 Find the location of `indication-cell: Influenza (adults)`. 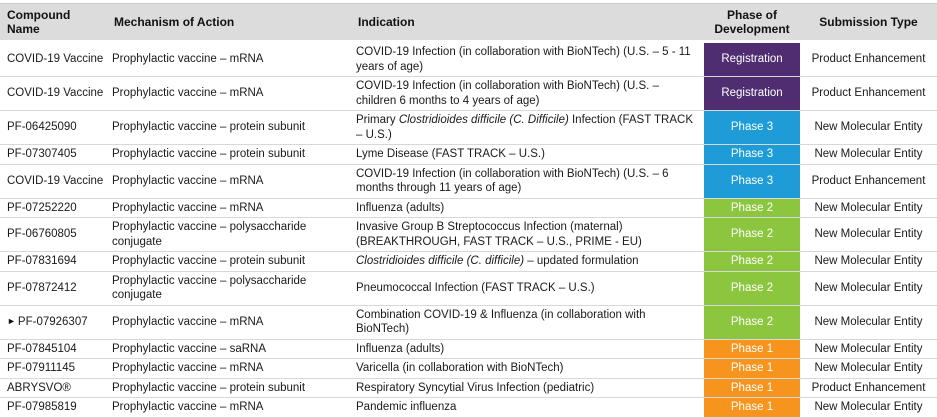

indication-cell: Influenza (adults) is located at coordinates (528, 208).